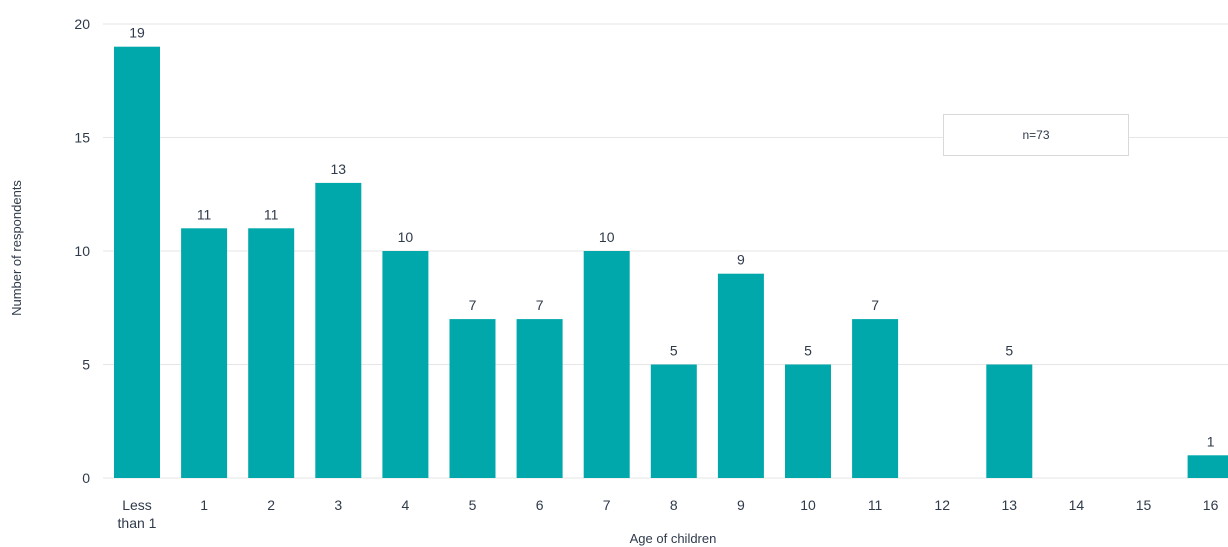 Image resolution: width=1228 pixels, height=547 pixels. I want to click on x-tick-label: 3, so click(338, 505).